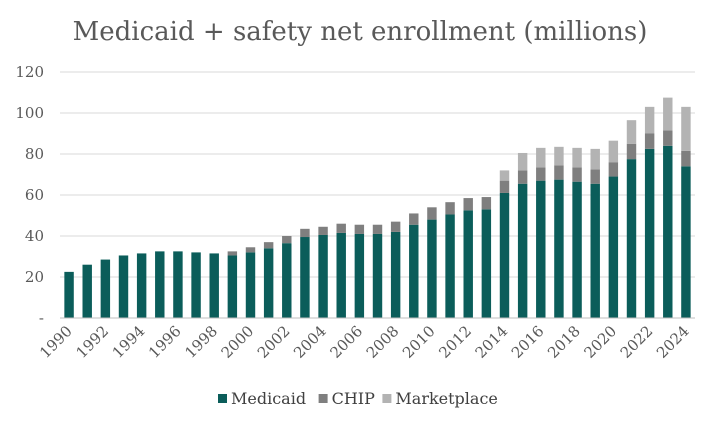 This screenshot has width=720, height=431. I want to click on bar-chip-2013, so click(486, 203).